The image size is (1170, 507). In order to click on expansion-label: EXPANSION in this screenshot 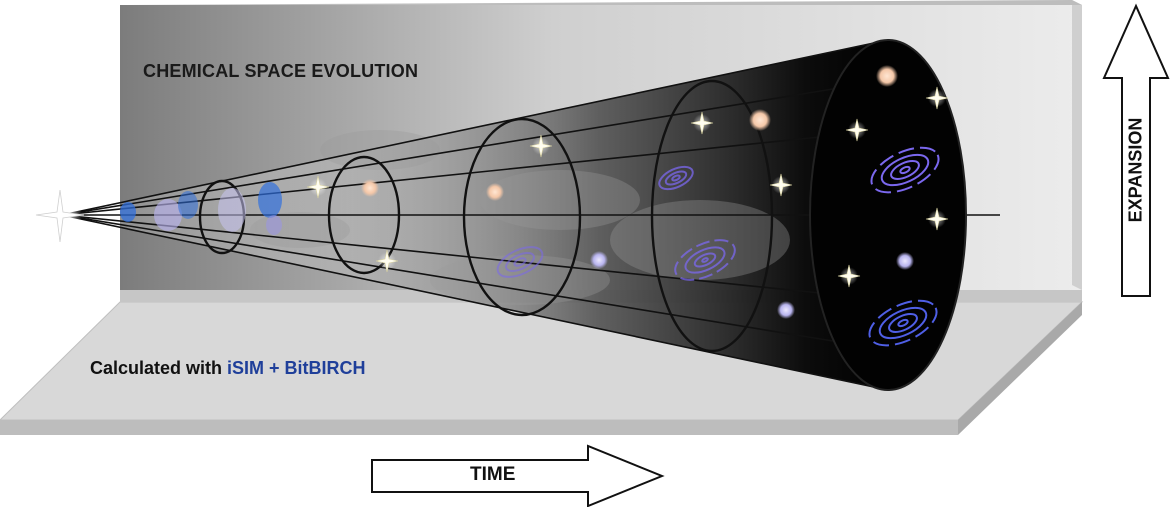, I will do `click(1135, 170)`.